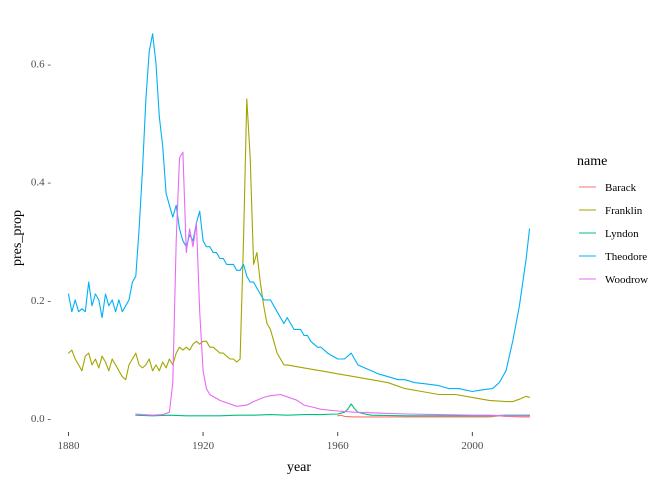 The height and width of the screenshot is (480, 672). Describe the element at coordinates (41, 419) in the screenshot. I see `y-tick-label: 0.0 -` at that location.